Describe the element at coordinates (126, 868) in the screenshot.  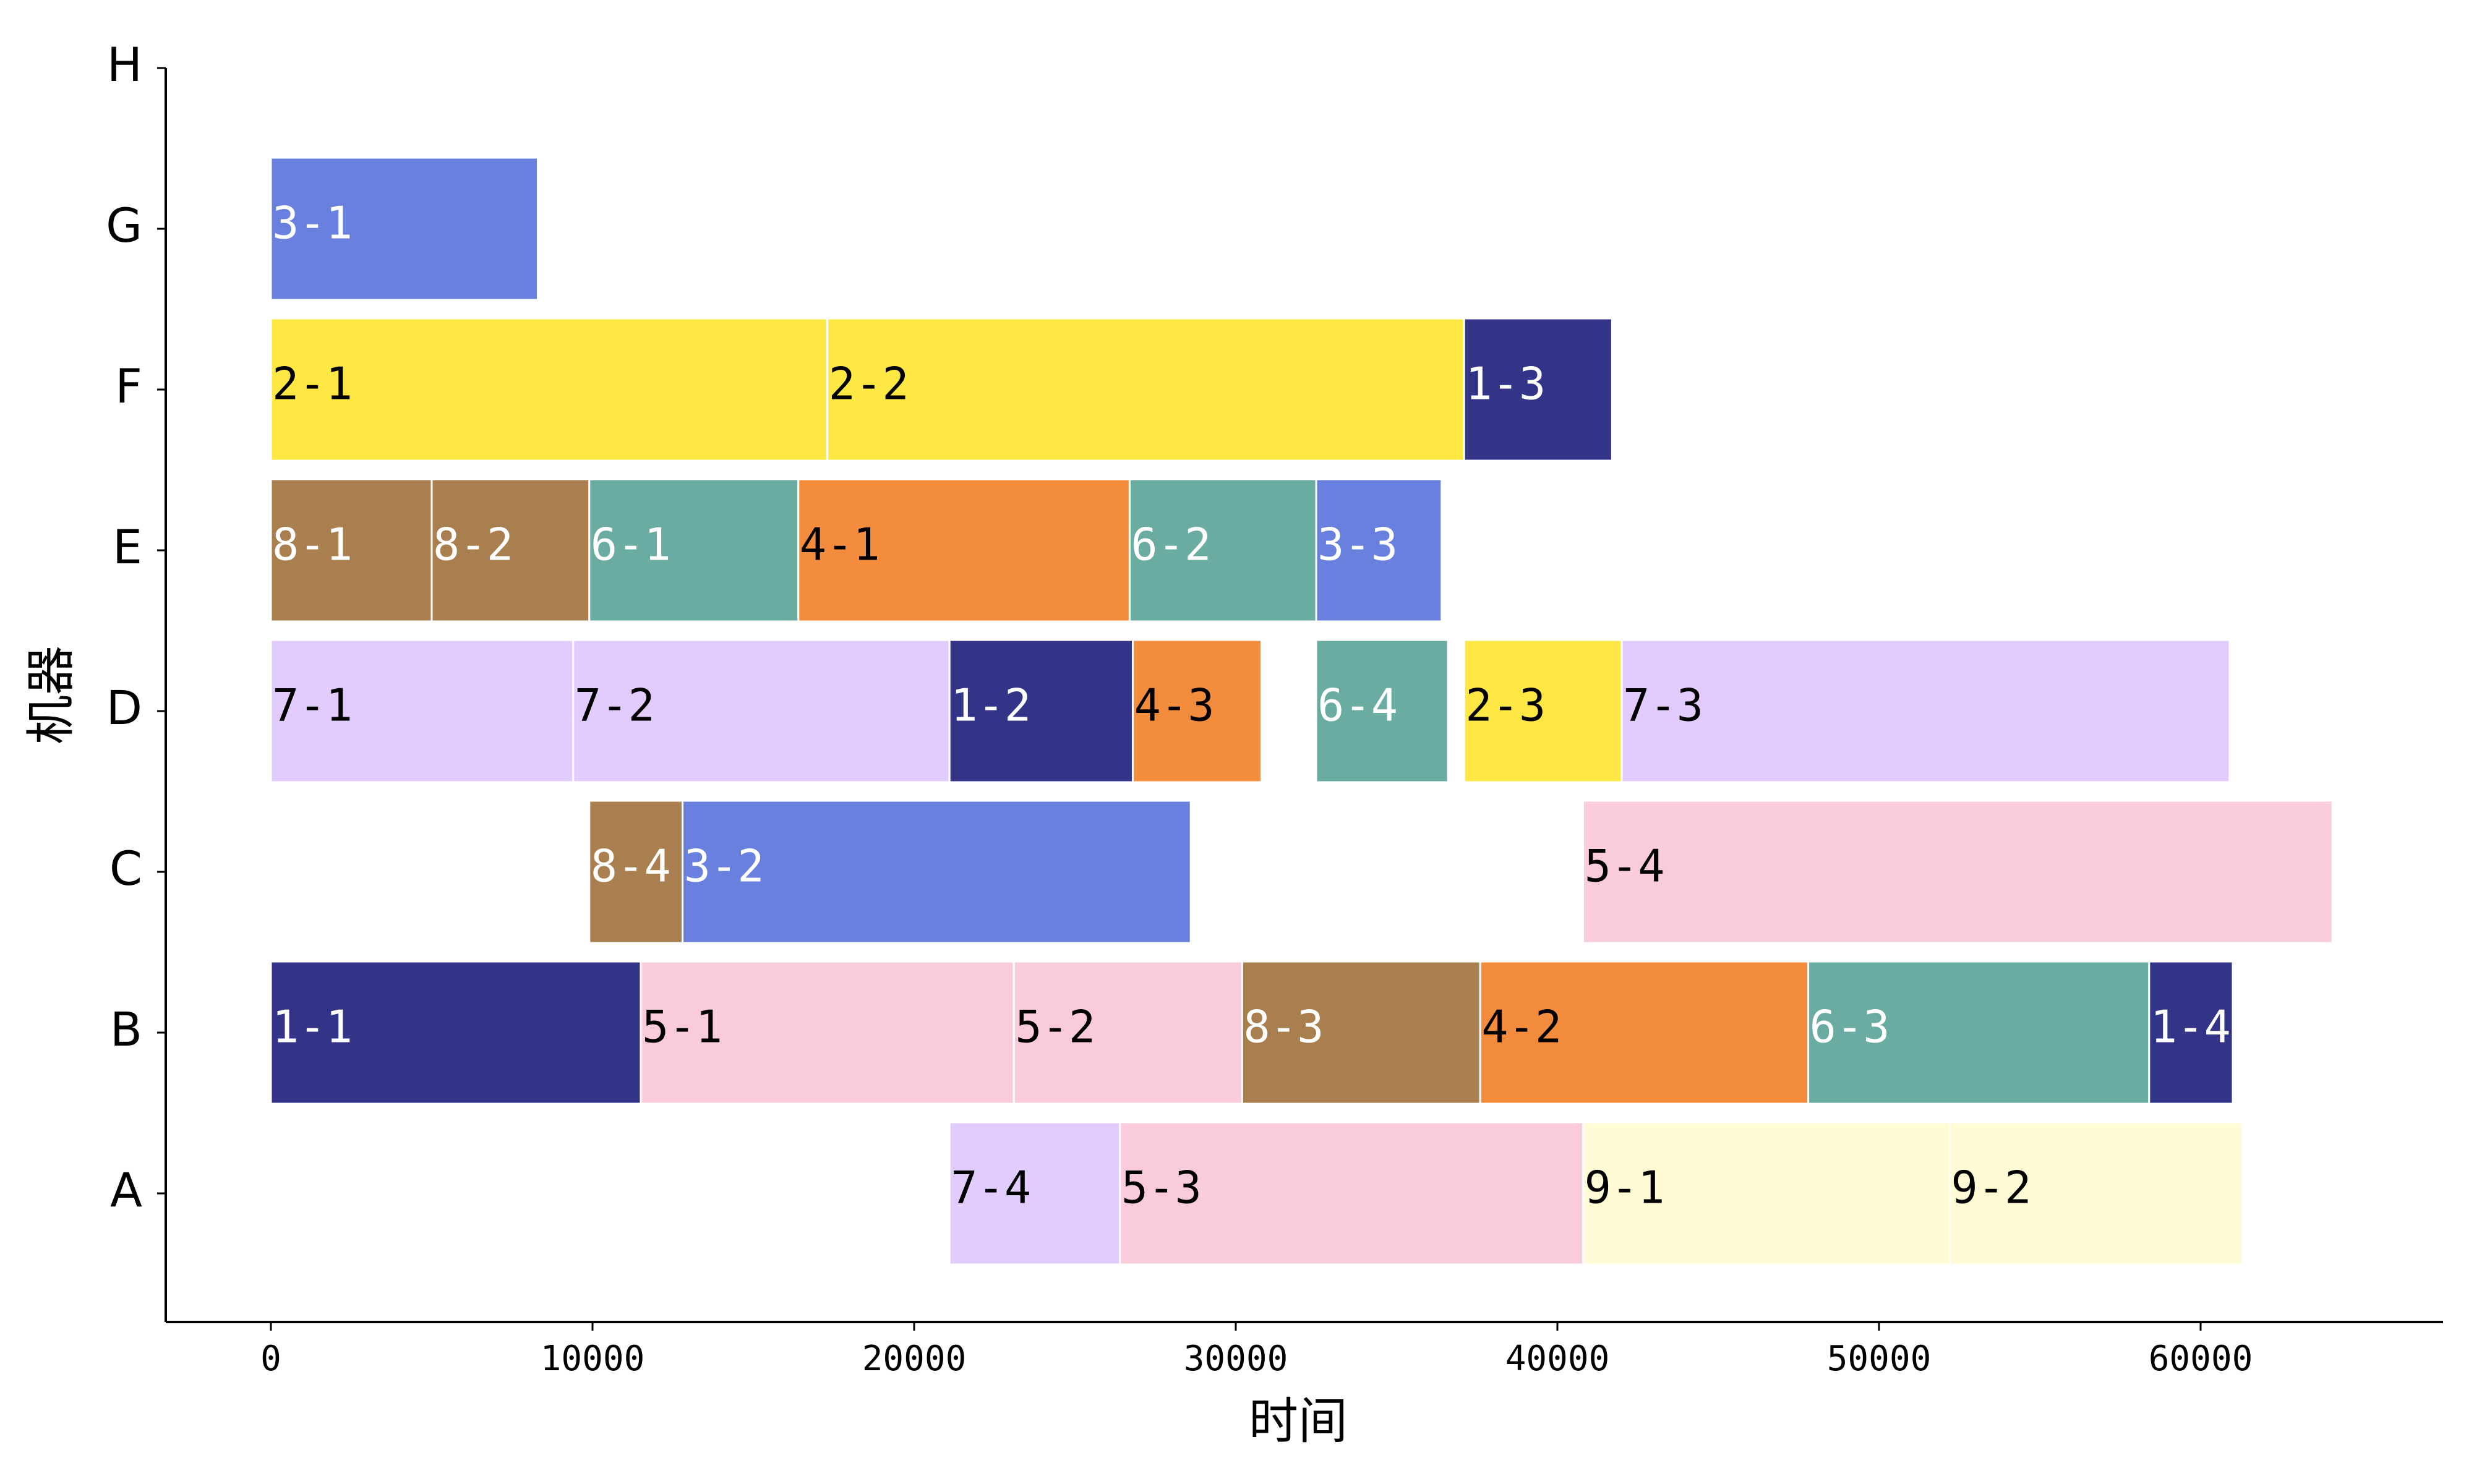
I see `y-tick-label-C: C` at that location.